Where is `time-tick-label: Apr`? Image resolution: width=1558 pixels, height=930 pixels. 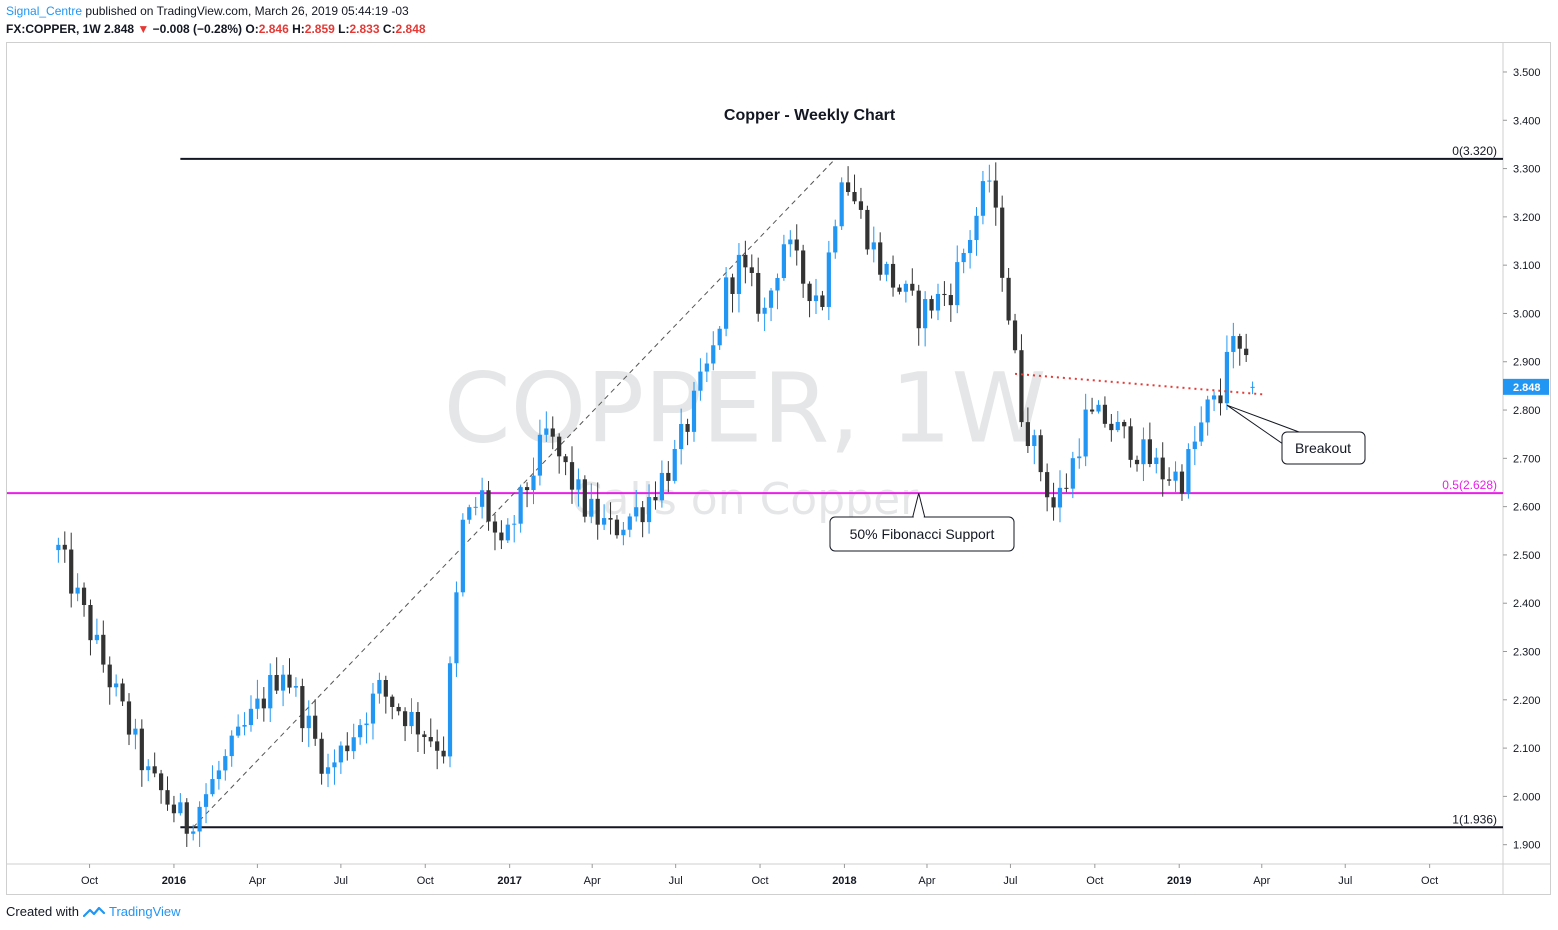
time-tick-label: Apr is located at coordinates (1261, 881).